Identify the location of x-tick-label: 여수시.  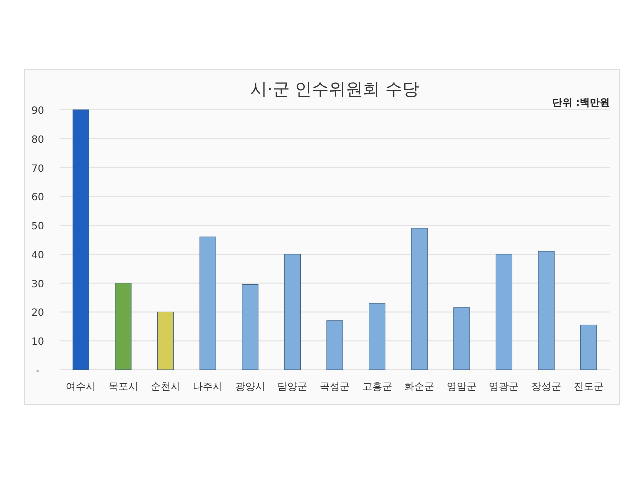
(81, 387).